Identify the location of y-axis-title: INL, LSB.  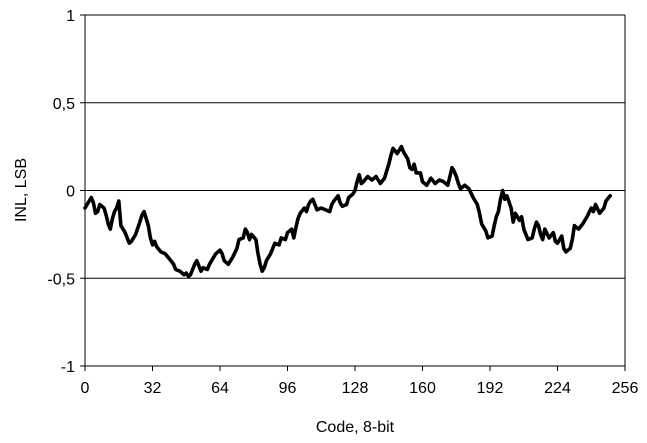
(21, 190).